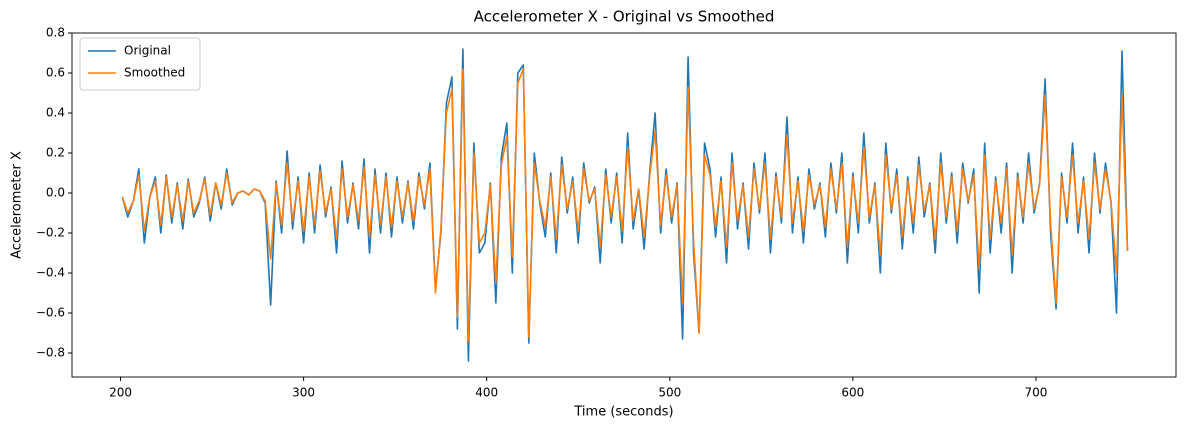  What do you see at coordinates (17, 205) in the screenshot?
I see `y-axis-label: Accelerometer X` at bounding box center [17, 205].